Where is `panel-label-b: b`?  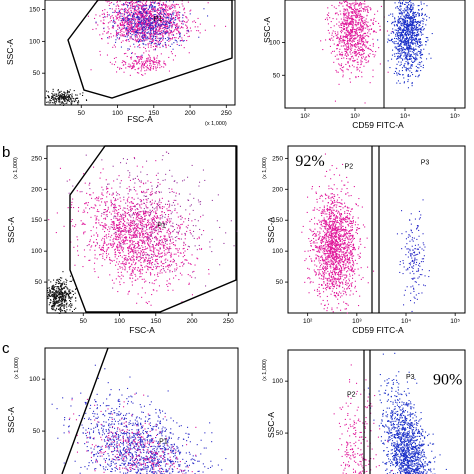 panel-label-b: b is located at coordinates (6, 152).